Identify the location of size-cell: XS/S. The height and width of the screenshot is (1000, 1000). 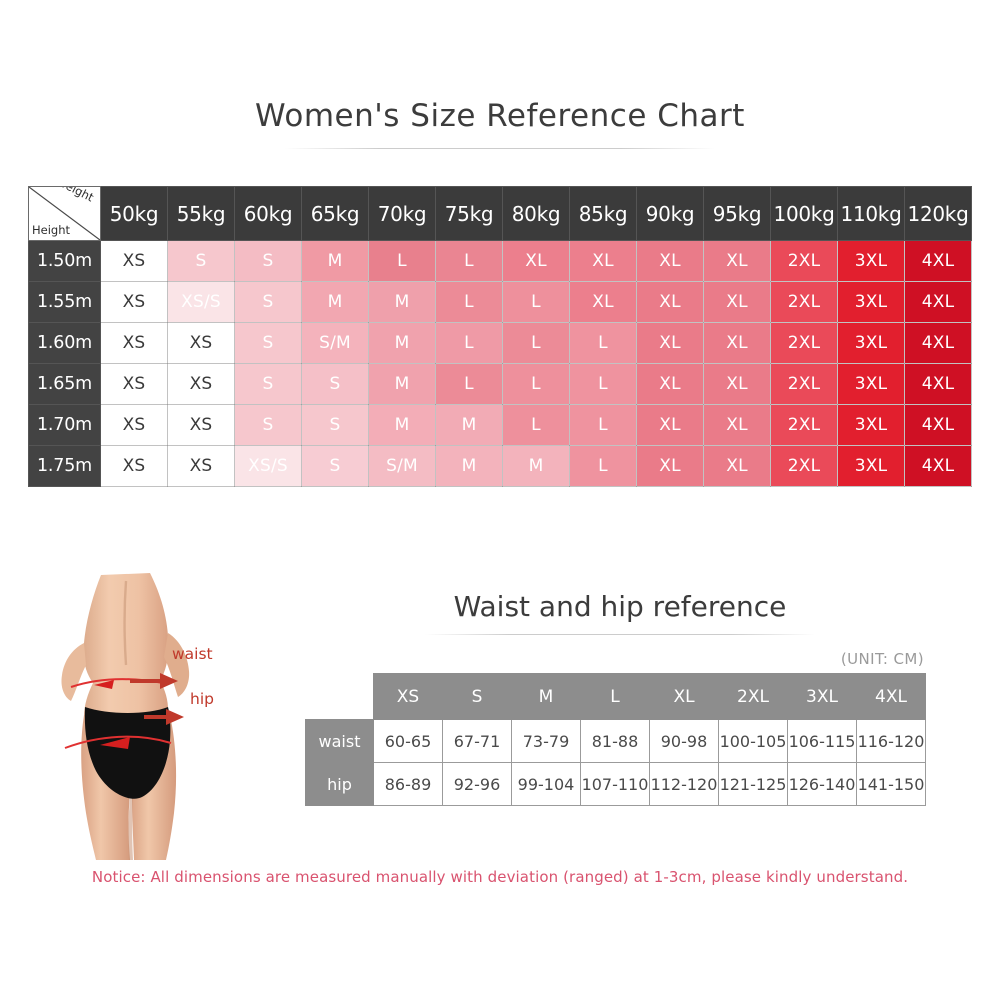
(201, 302).